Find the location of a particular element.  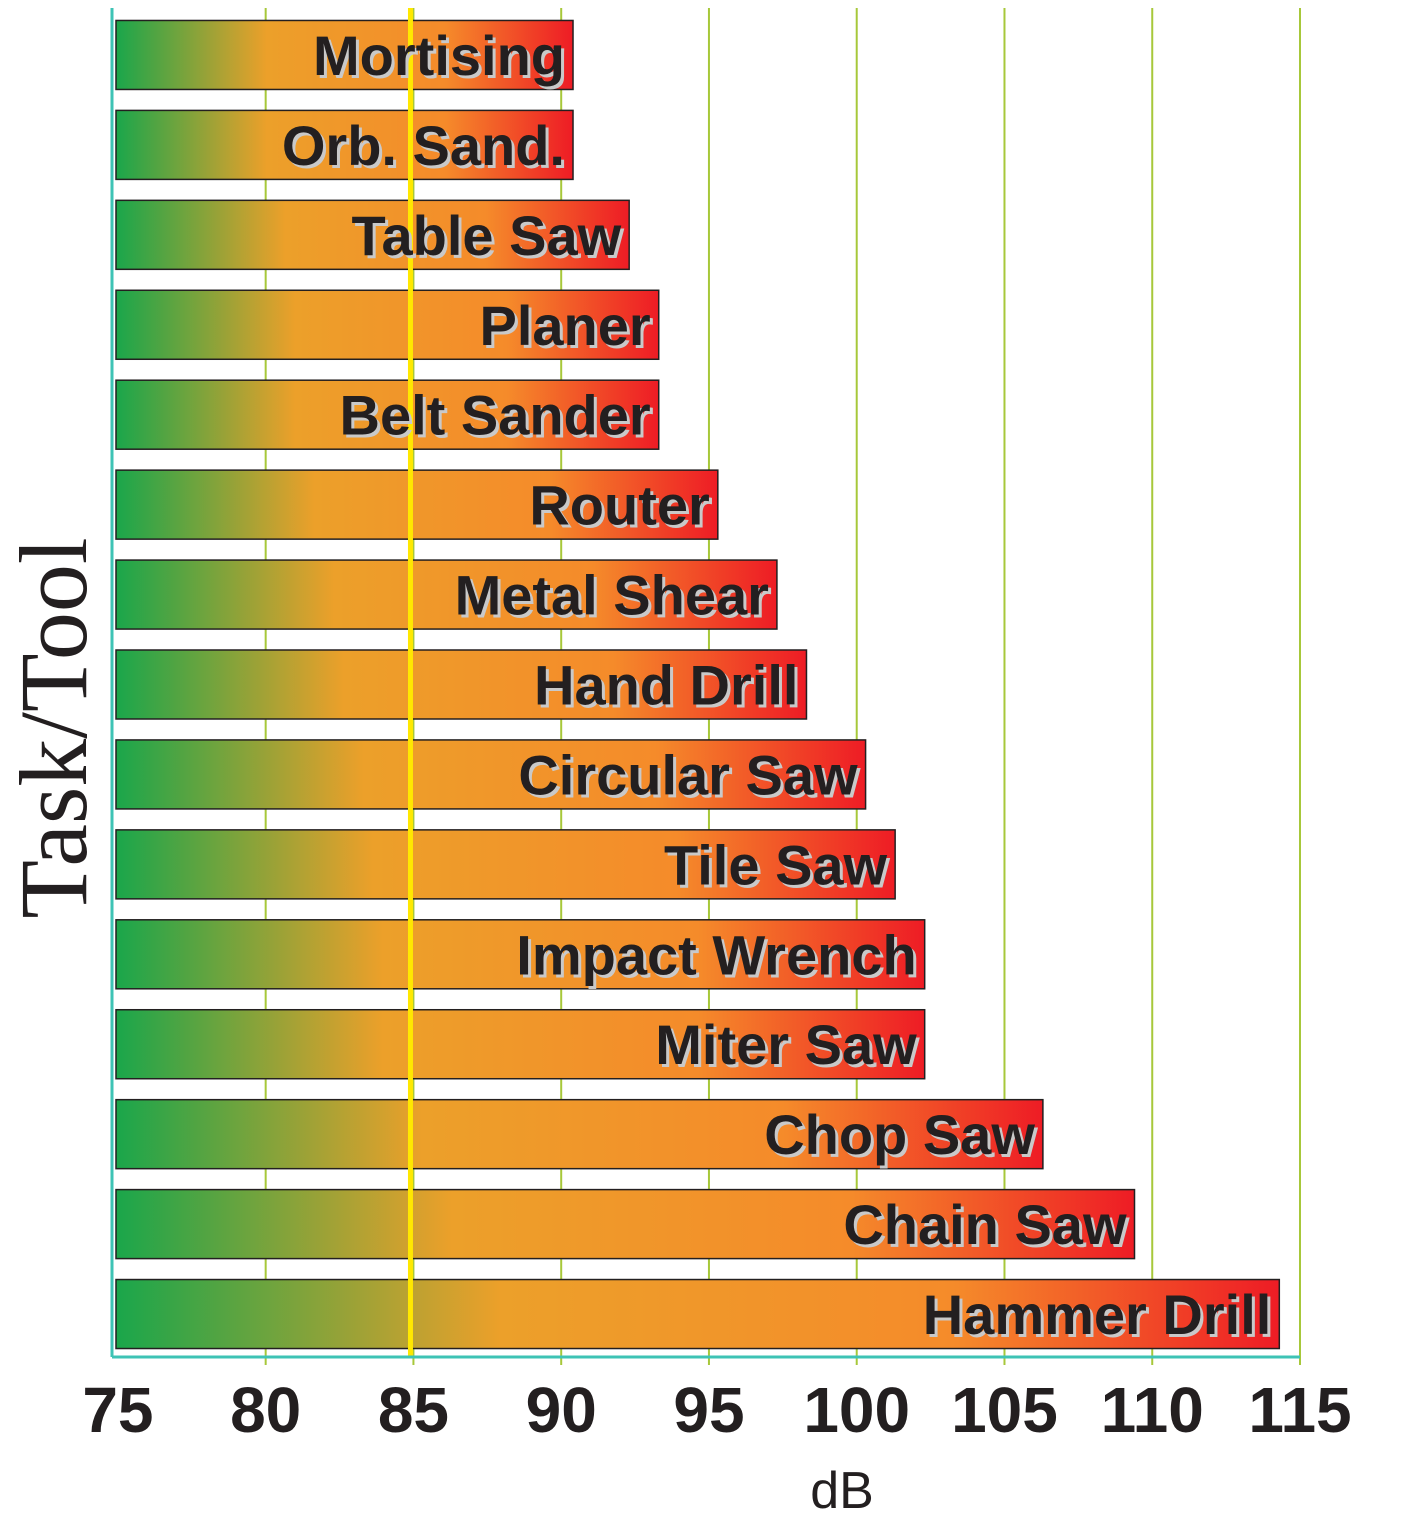

x-tick-label-100: 100 is located at coordinates (856, 1410).